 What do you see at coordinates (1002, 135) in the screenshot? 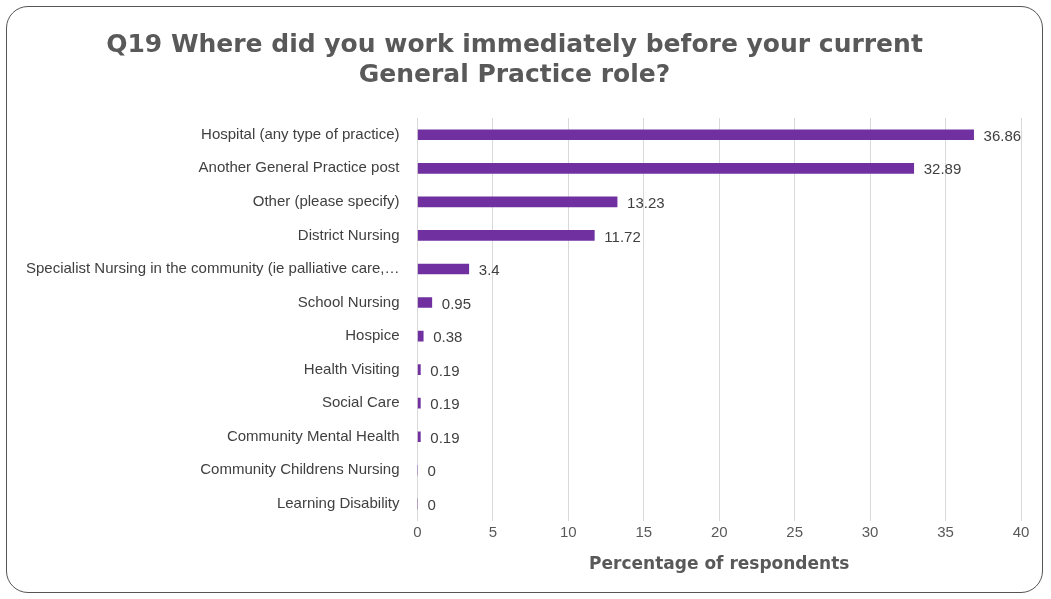
I see `data-label: 36.86` at bounding box center [1002, 135].